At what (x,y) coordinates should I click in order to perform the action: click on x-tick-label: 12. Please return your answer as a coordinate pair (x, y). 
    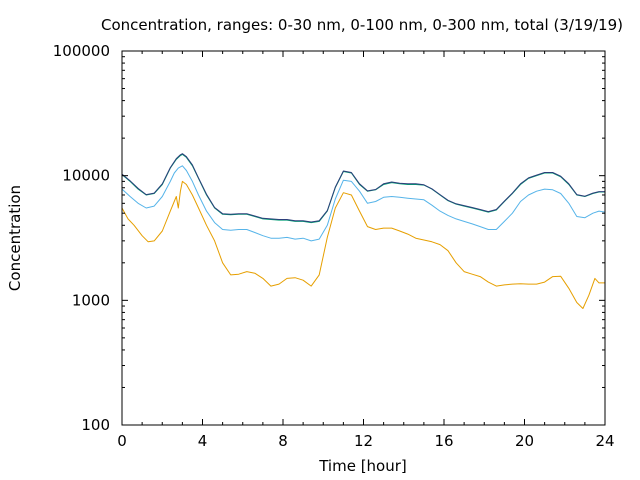
    Looking at the image, I should click on (363, 441).